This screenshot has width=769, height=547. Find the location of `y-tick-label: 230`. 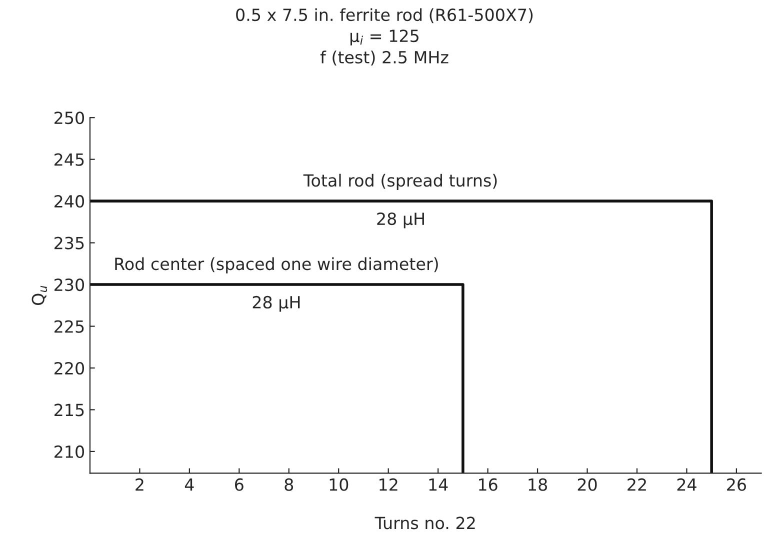

y-tick-label: 230 is located at coordinates (69, 285).